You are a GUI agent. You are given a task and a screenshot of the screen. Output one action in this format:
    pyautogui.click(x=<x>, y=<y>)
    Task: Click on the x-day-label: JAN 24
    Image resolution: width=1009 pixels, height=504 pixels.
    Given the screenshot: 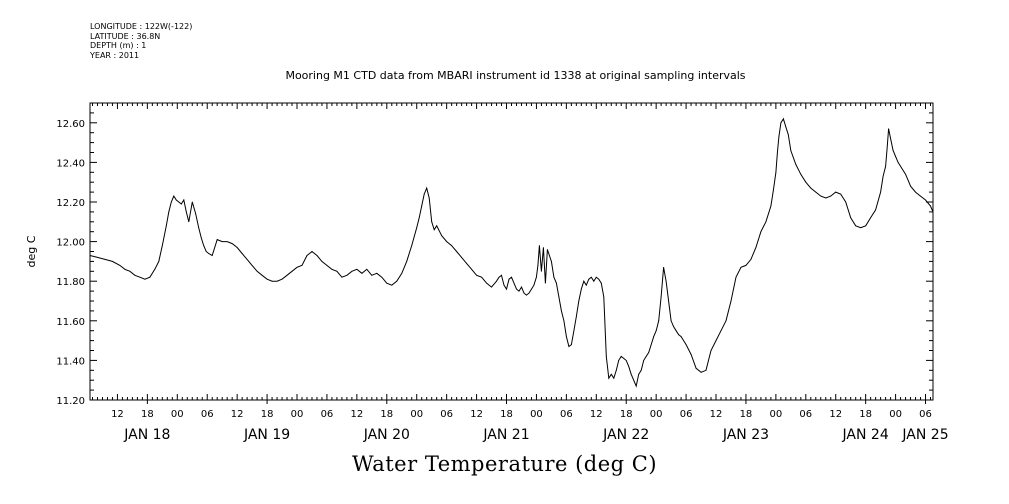 What is the action you would take?
    pyautogui.click(x=865, y=435)
    